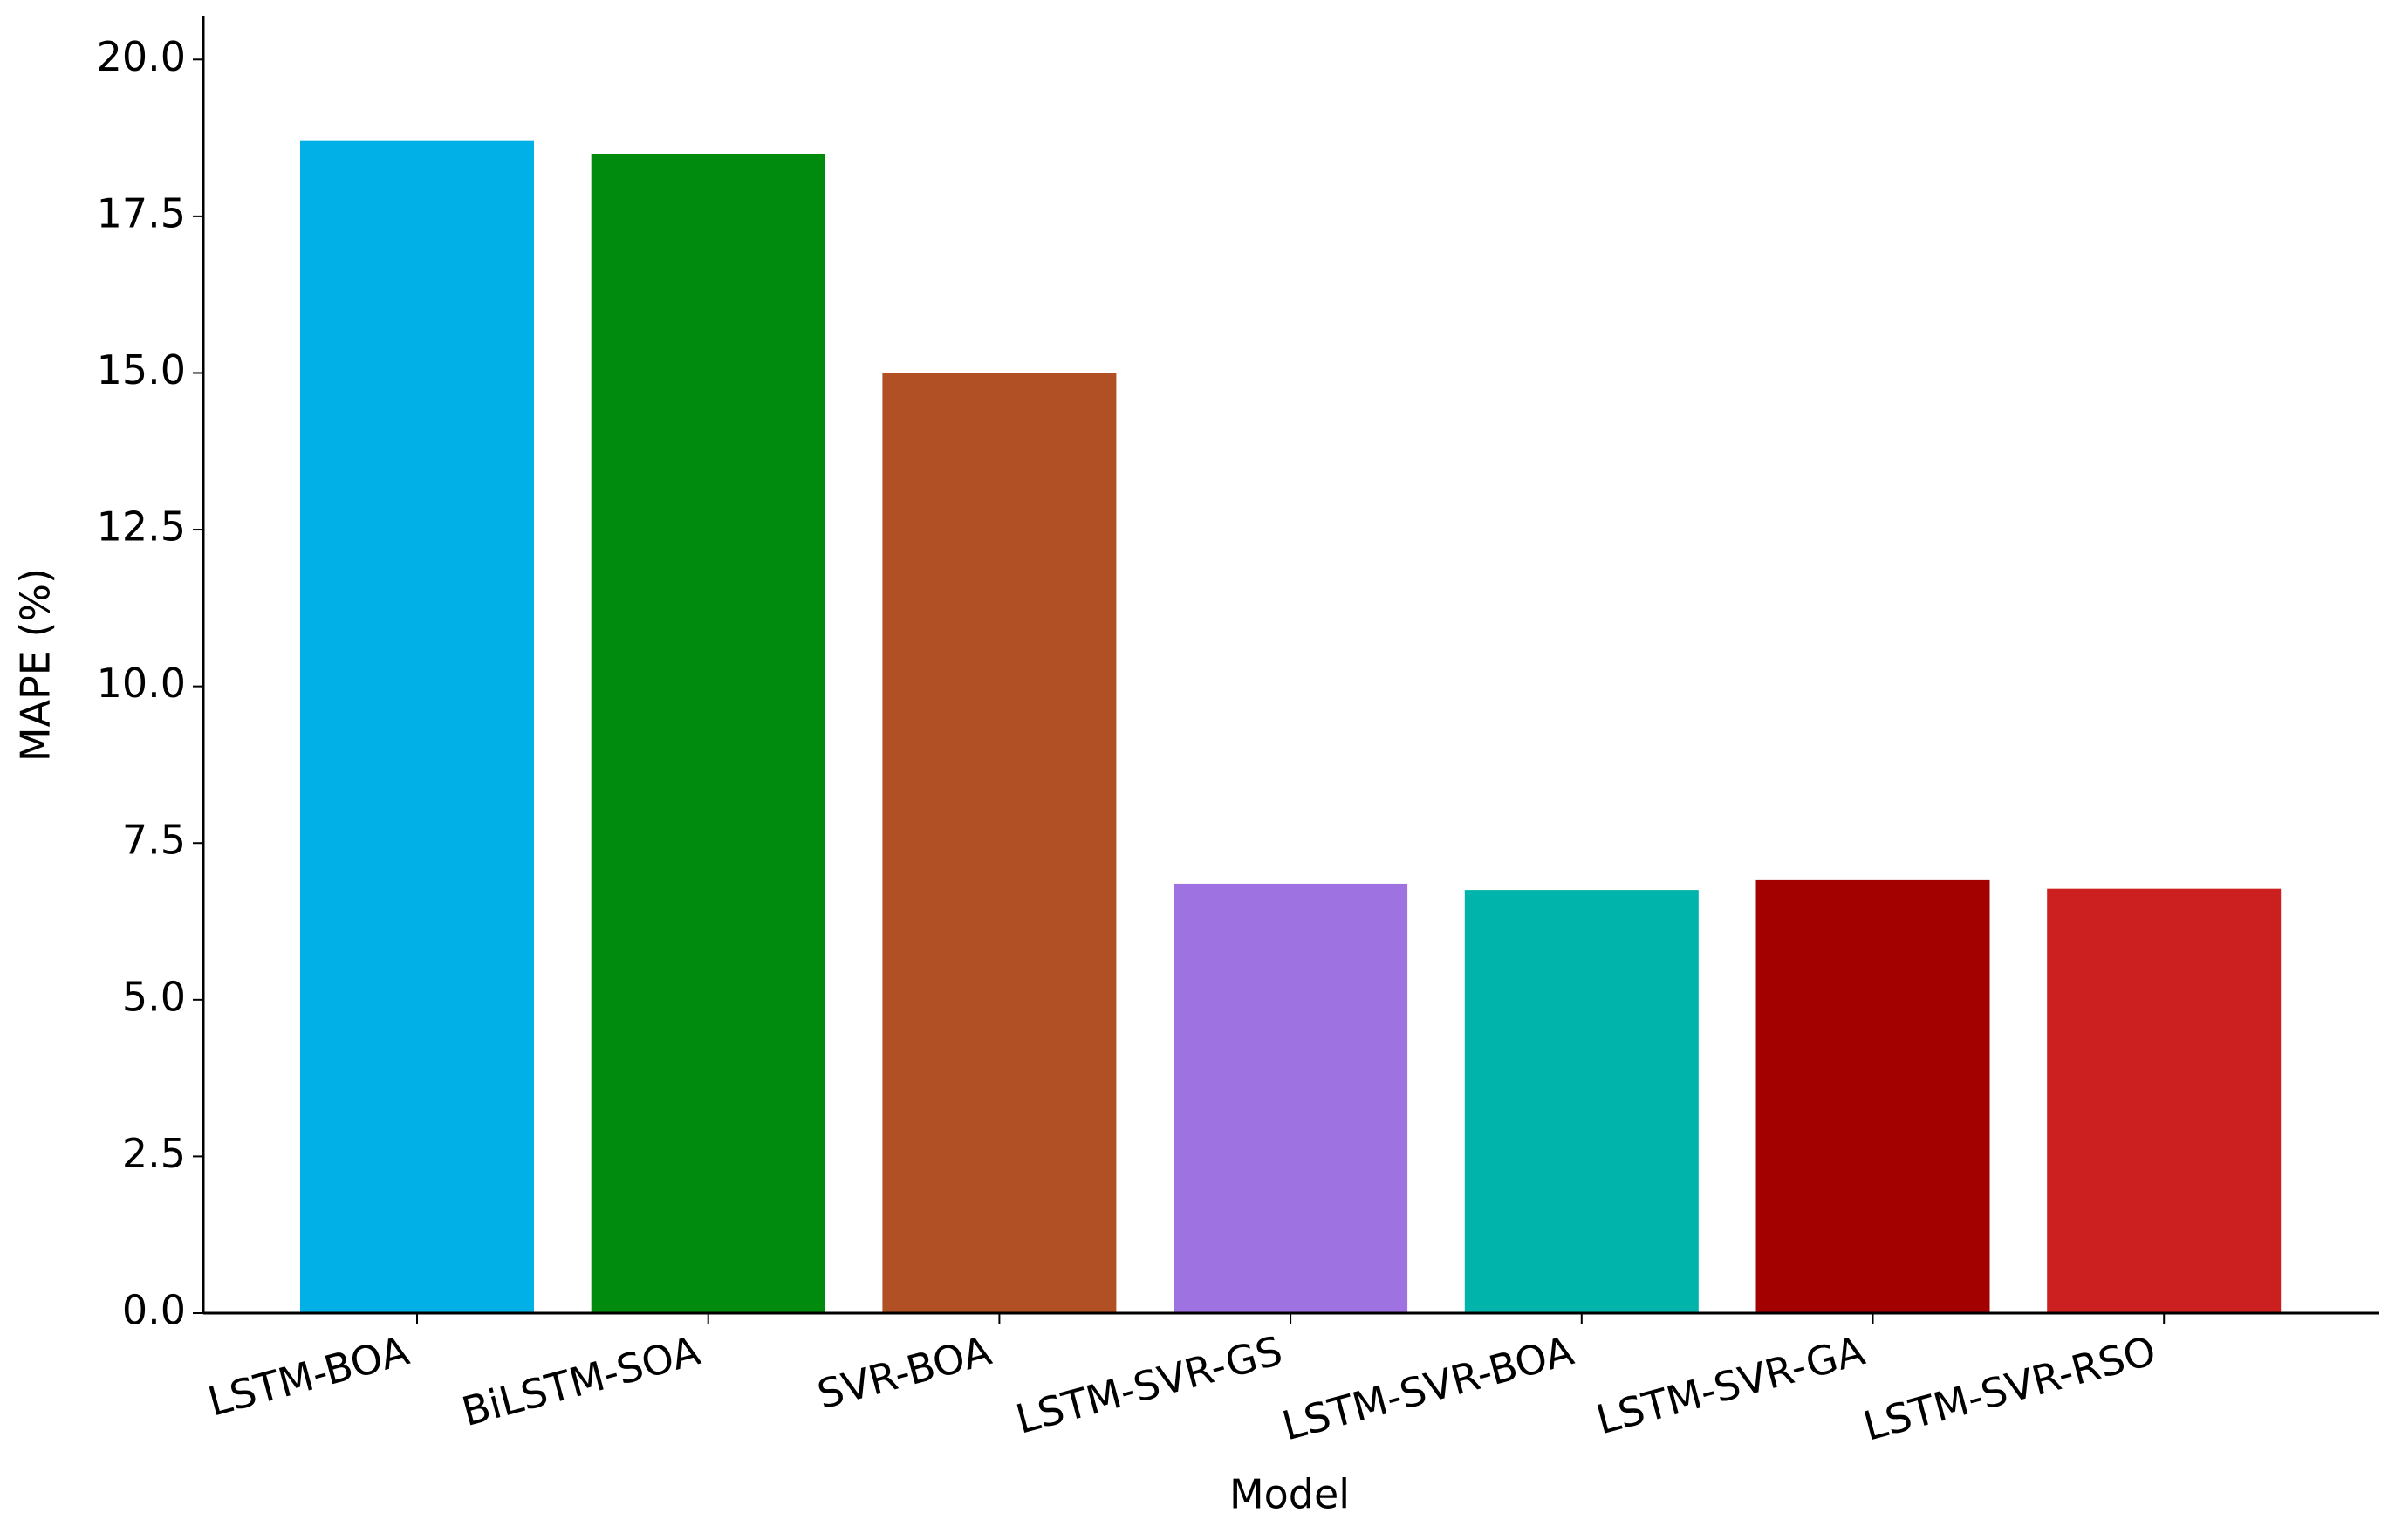 The image size is (2395, 1540). What do you see at coordinates (35, 665) in the screenshot?
I see `y-axis-label: MAPE (%)` at bounding box center [35, 665].